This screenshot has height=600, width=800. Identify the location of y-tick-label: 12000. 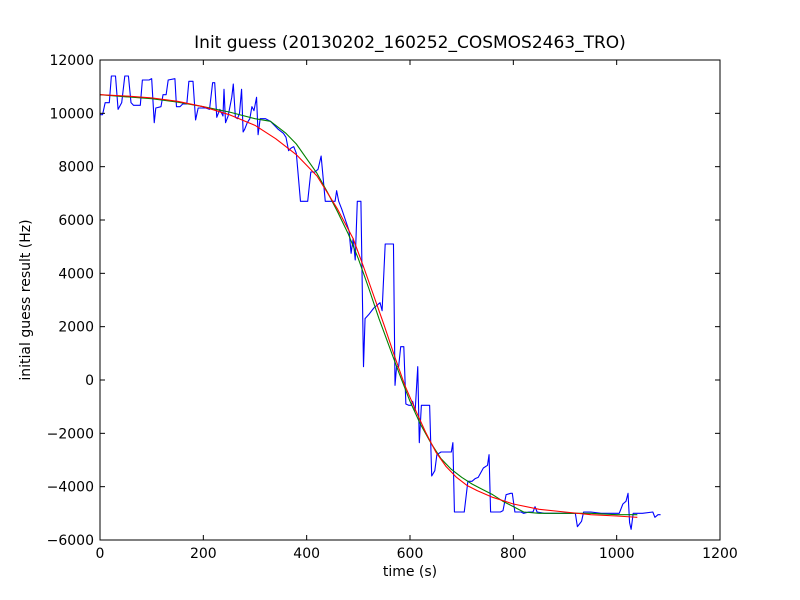
(71, 61).